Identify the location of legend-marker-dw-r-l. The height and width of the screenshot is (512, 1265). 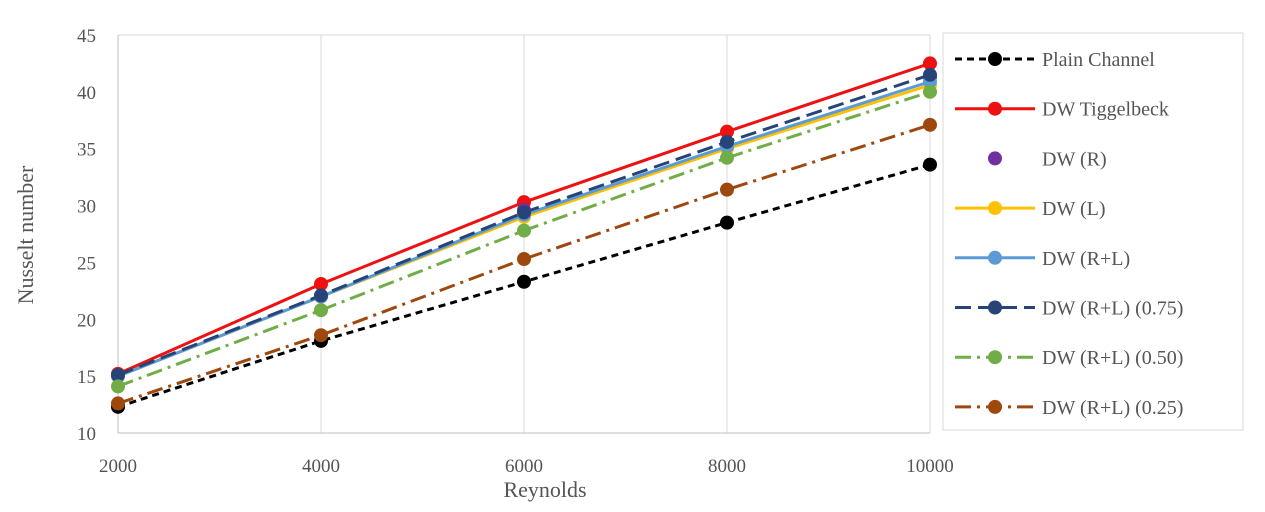
(995, 257).